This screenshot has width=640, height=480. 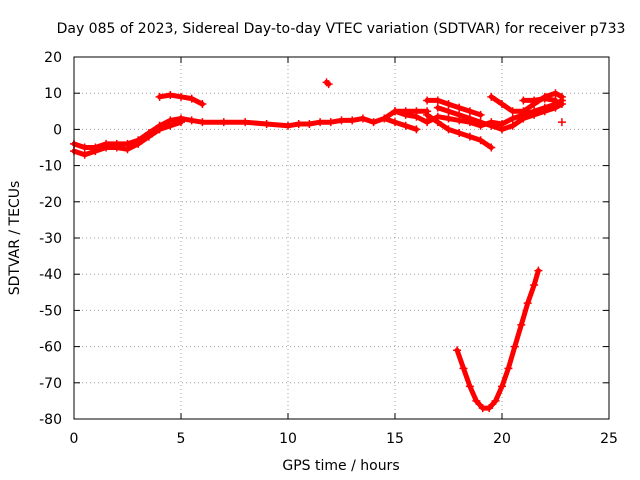 I want to click on series-late-scatter, so click(x=539, y=99).